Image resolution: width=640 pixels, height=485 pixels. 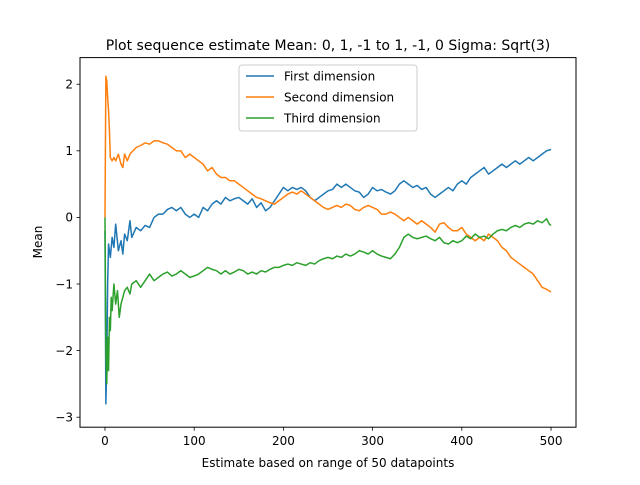 What do you see at coordinates (331, 437) in the screenshot?
I see `x-axis-ticks: 0 100 200 300 400 500` at bounding box center [331, 437].